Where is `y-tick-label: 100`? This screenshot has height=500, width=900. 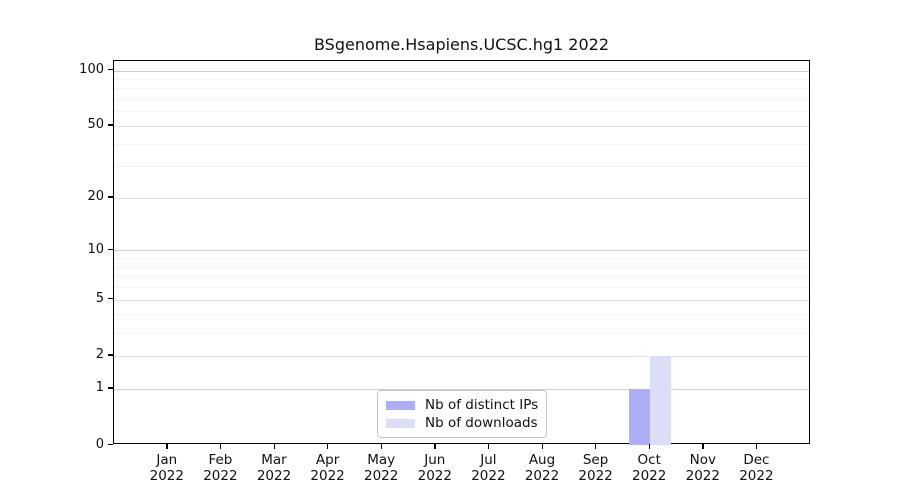
y-tick-label: 100 is located at coordinates (91, 69).